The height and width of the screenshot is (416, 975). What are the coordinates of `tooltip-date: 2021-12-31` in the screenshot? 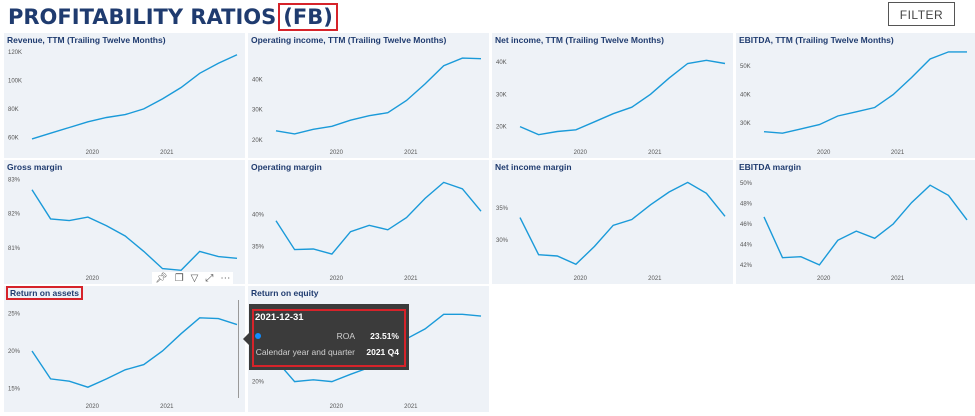 It's located at (279, 317).